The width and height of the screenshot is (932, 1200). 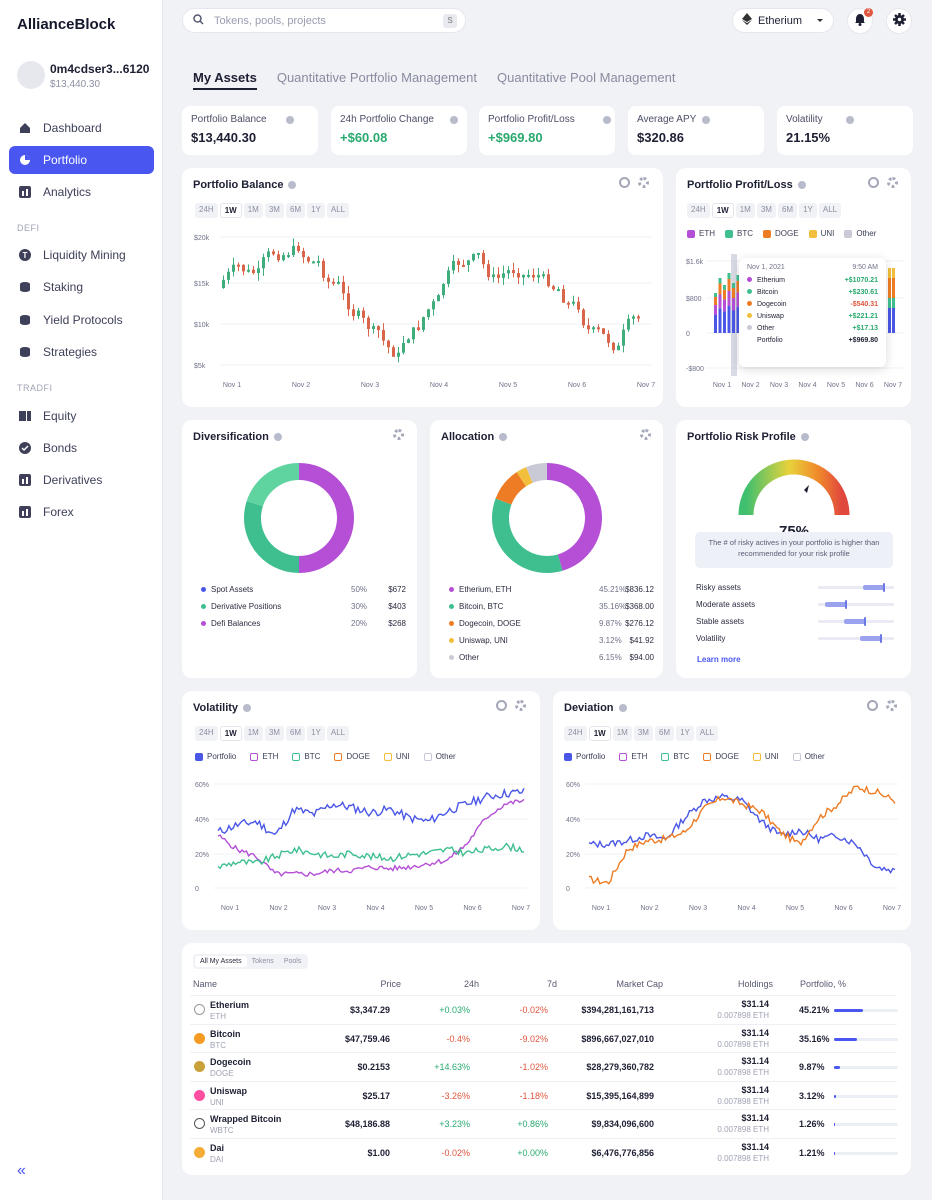 What do you see at coordinates (81, 287) in the screenshot?
I see `sidebar-item-staking: Staking` at bounding box center [81, 287].